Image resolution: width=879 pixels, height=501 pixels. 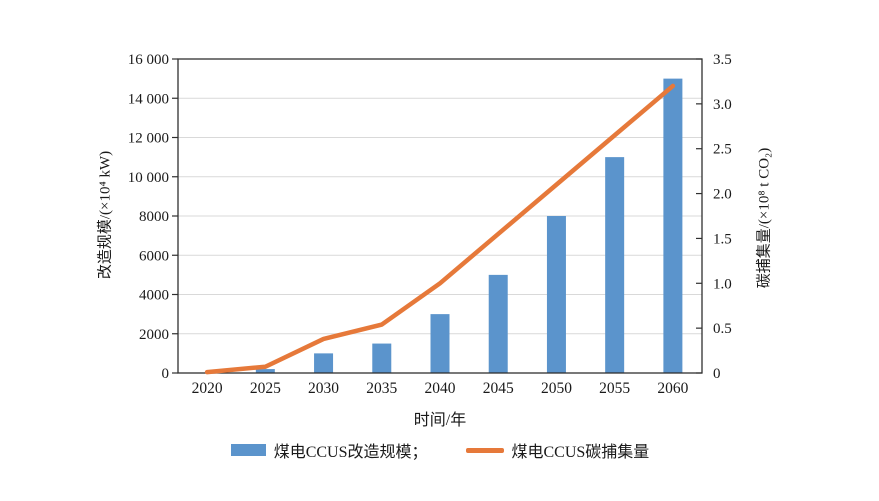 What do you see at coordinates (722, 105) in the screenshot?
I see `svg-text: 3.0` at bounding box center [722, 105].